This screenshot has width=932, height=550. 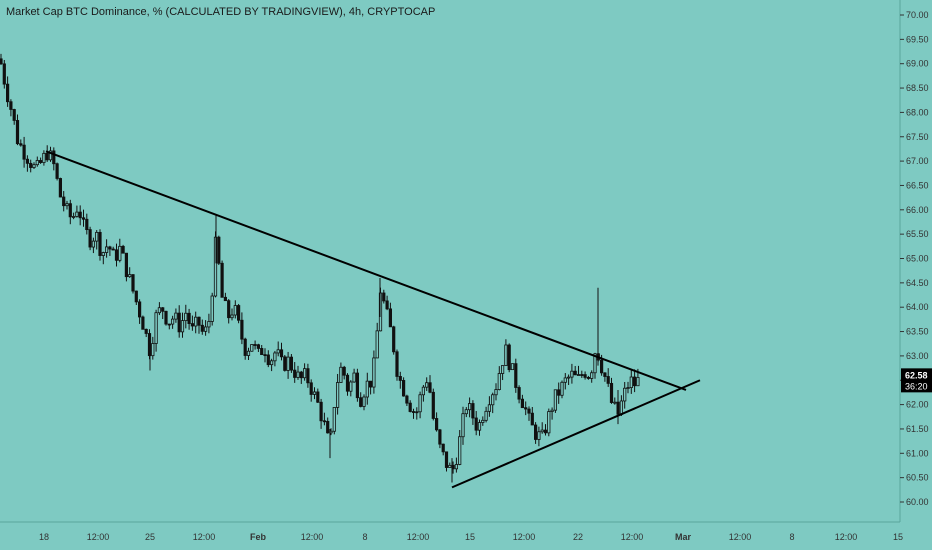 I want to click on x-tick-label: Feb, so click(x=258, y=537).